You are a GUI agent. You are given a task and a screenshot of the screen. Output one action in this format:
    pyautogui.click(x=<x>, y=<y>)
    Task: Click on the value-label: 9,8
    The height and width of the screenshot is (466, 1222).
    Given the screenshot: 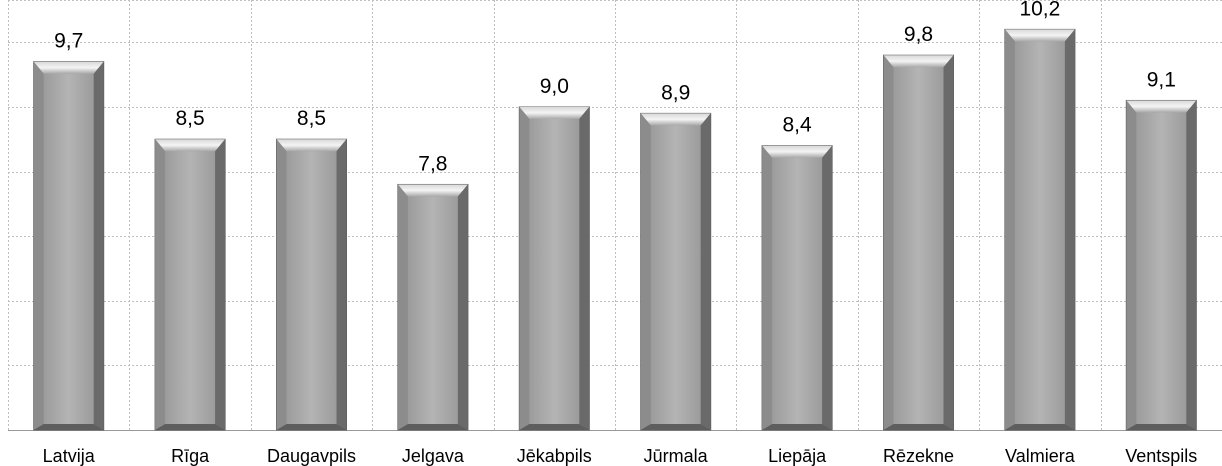 What is the action you would take?
    pyautogui.click(x=918, y=34)
    